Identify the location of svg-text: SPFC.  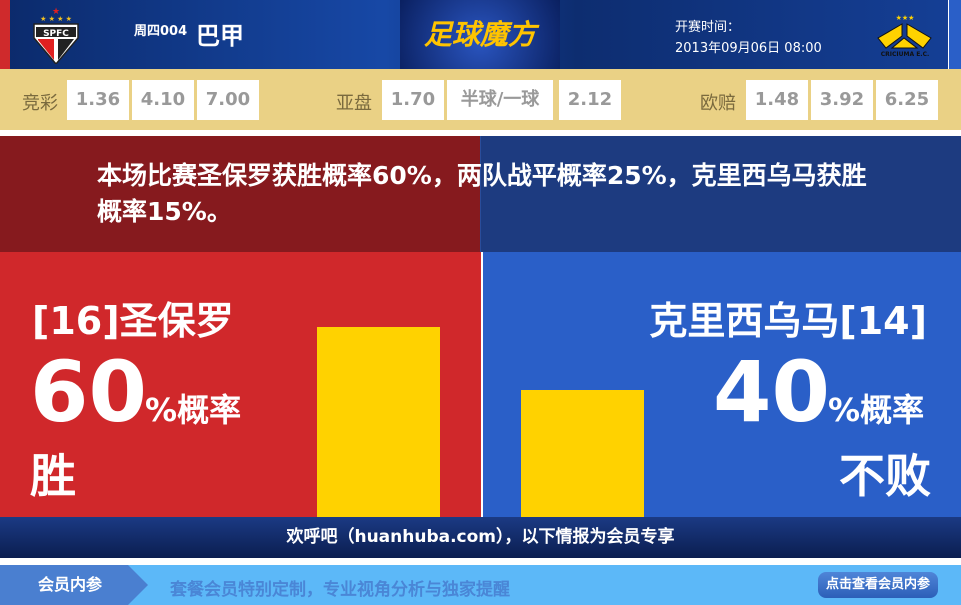
(56, 34).